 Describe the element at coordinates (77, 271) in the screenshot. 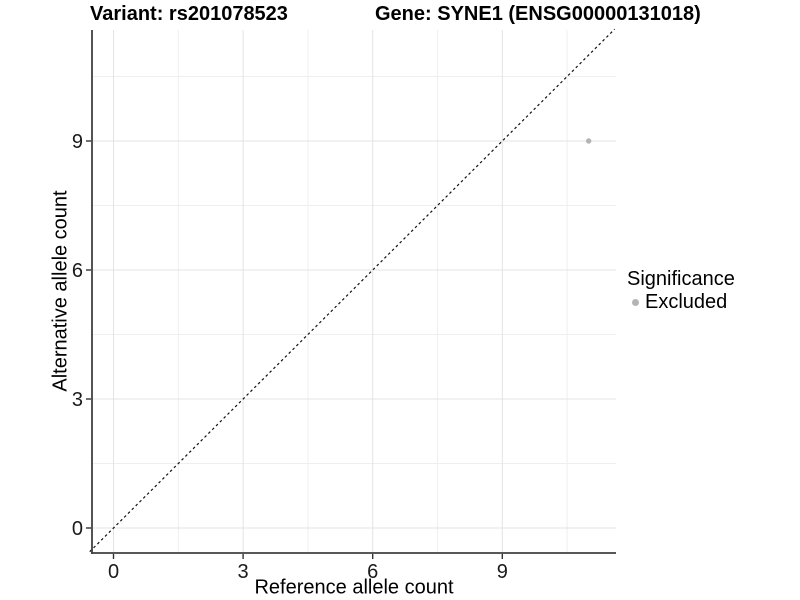

I see `y-tick-label: 6` at that location.